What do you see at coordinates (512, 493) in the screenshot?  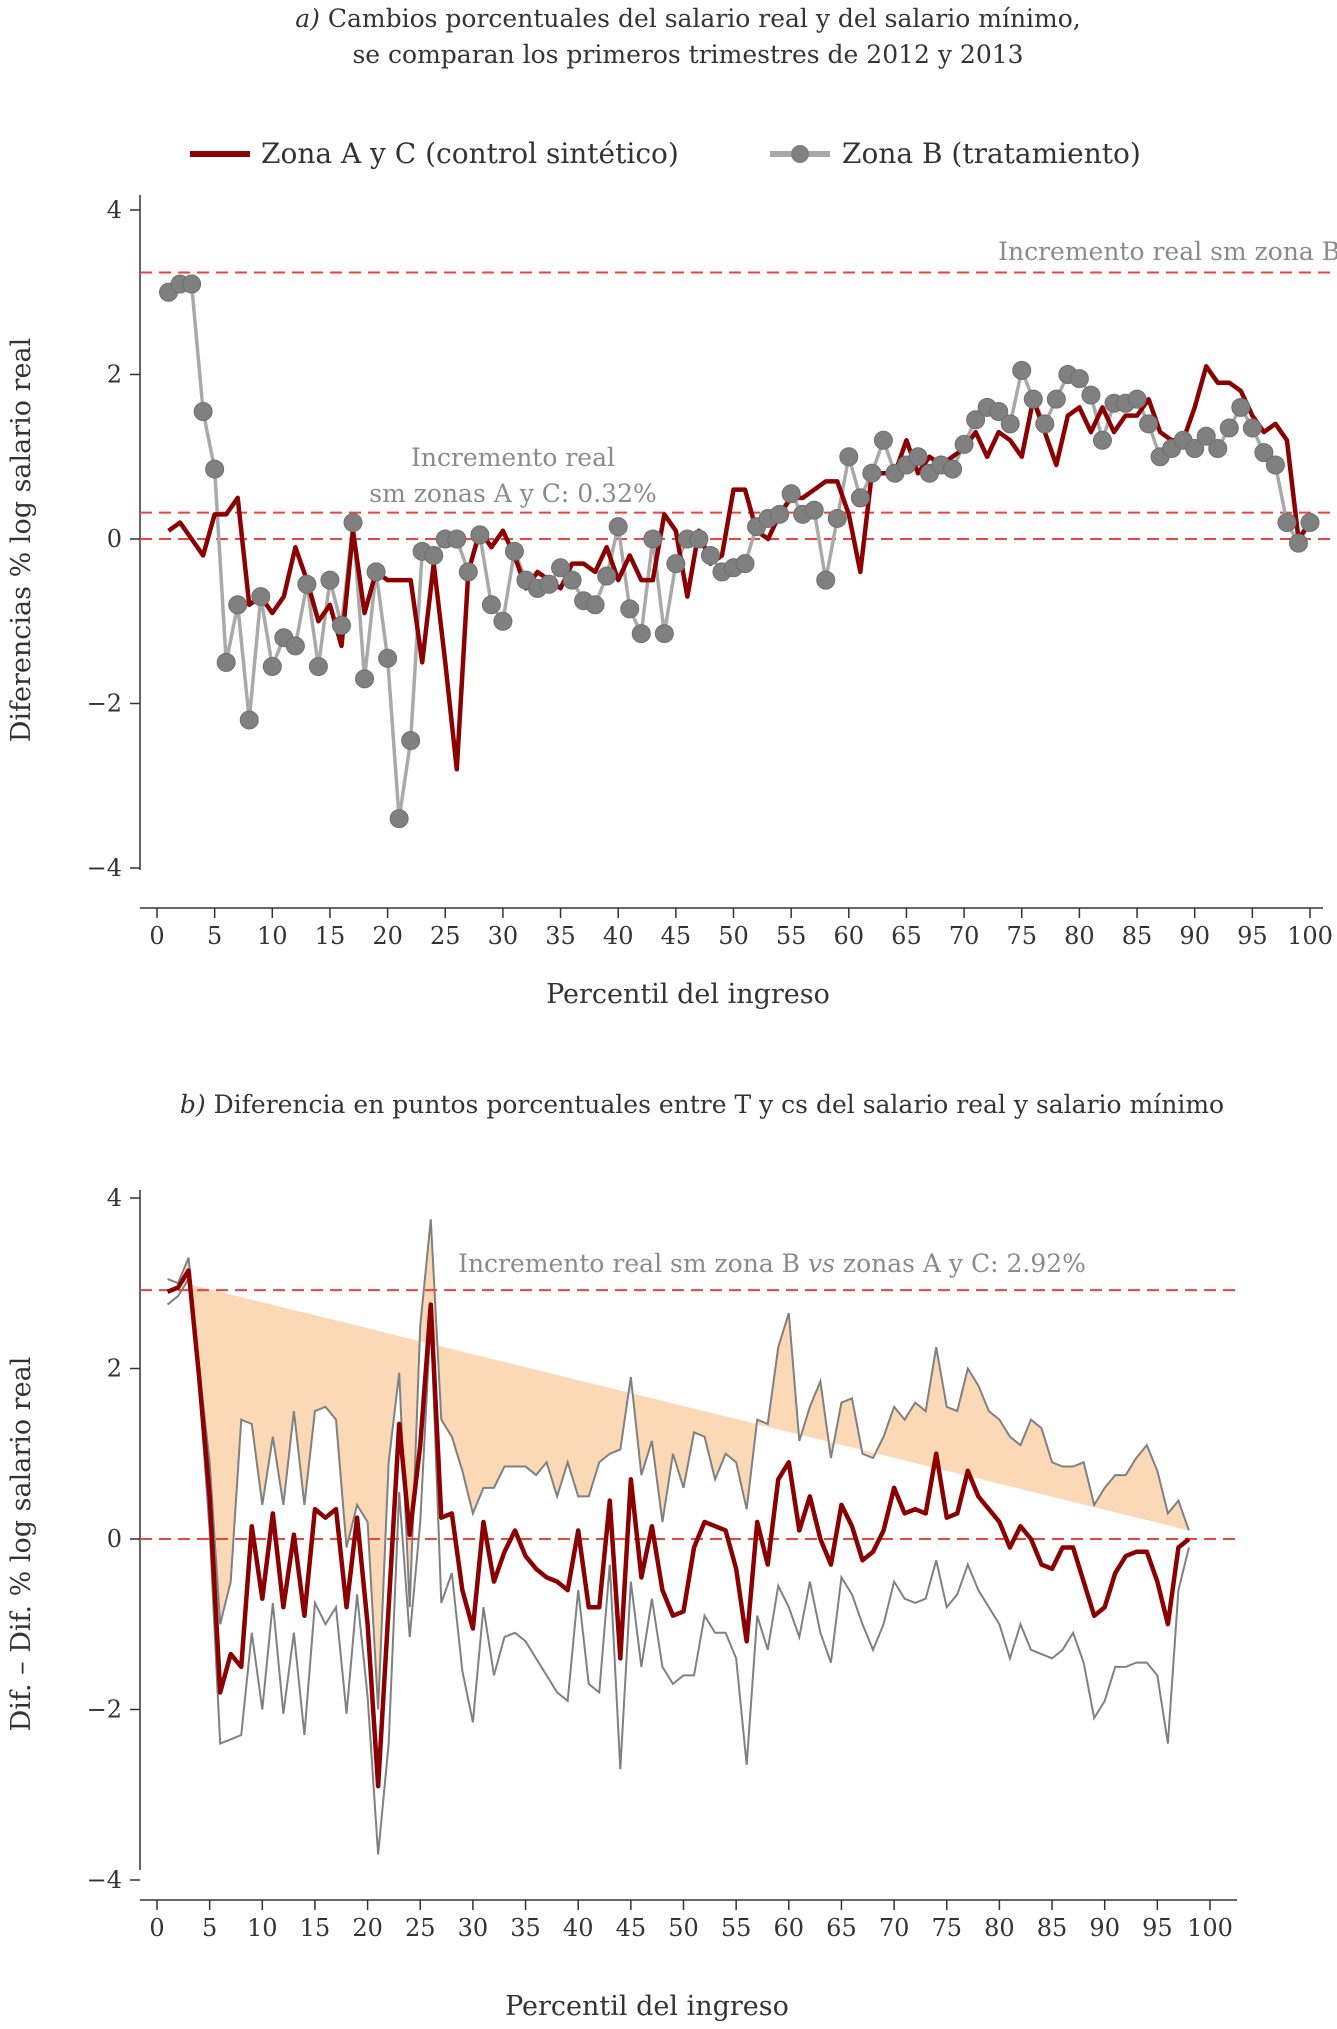 I see `panel-a-ref-label-ac-line2: sm zonas A y C: 0.32%` at bounding box center [512, 493].